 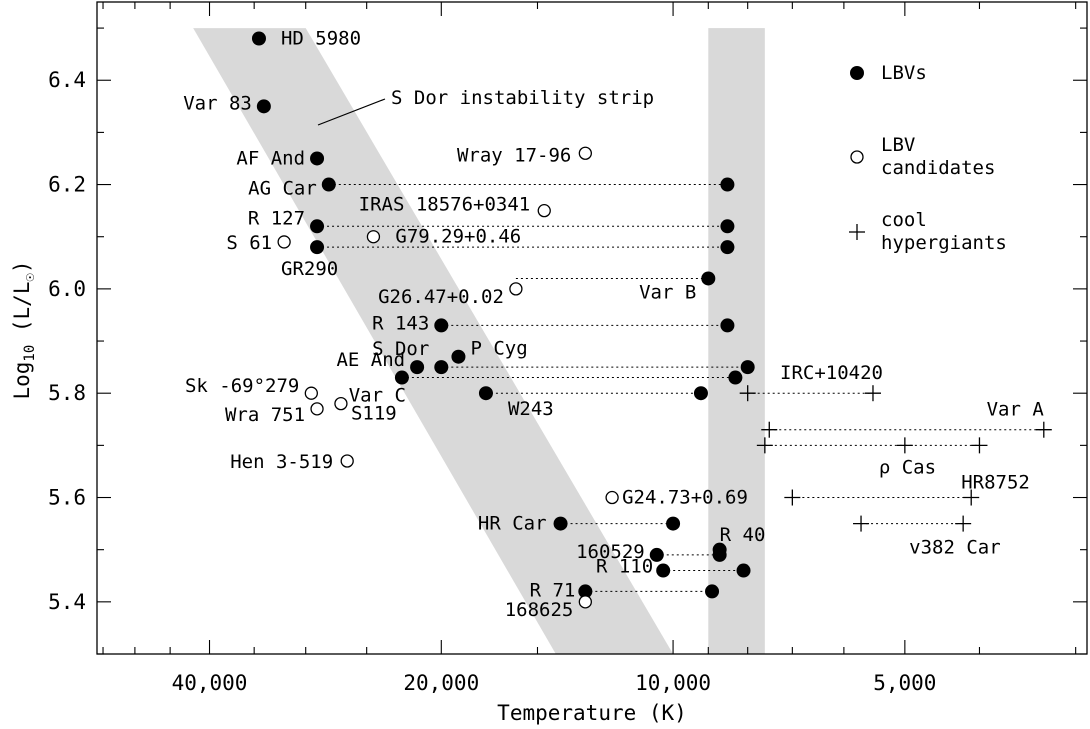 What do you see at coordinates (592, 713) in the screenshot?
I see `x-axis-title: Temperature (K)` at bounding box center [592, 713].